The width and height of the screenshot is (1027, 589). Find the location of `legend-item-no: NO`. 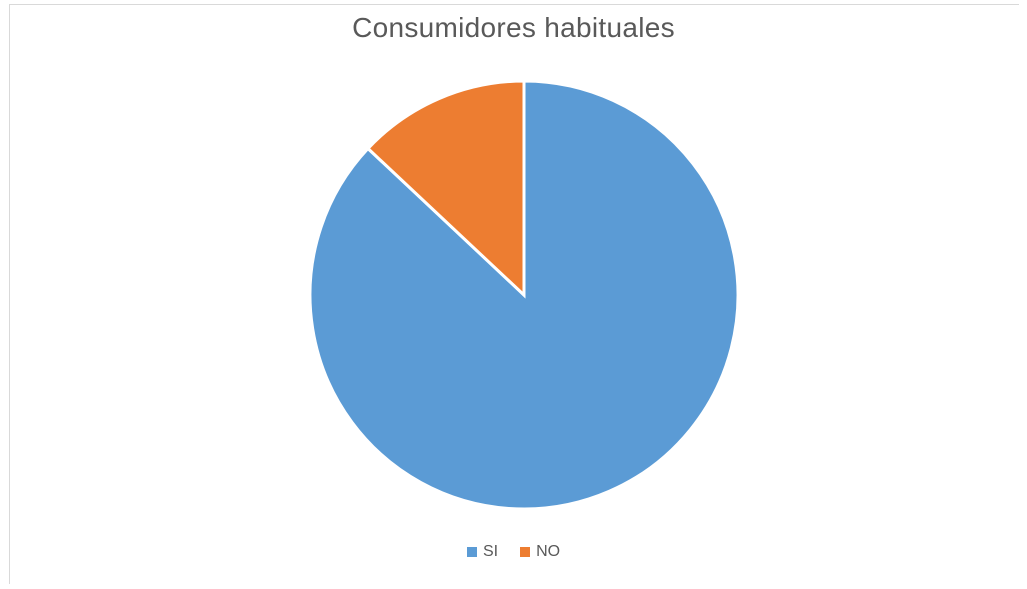

legend-item-no: NO is located at coordinates (540, 552).